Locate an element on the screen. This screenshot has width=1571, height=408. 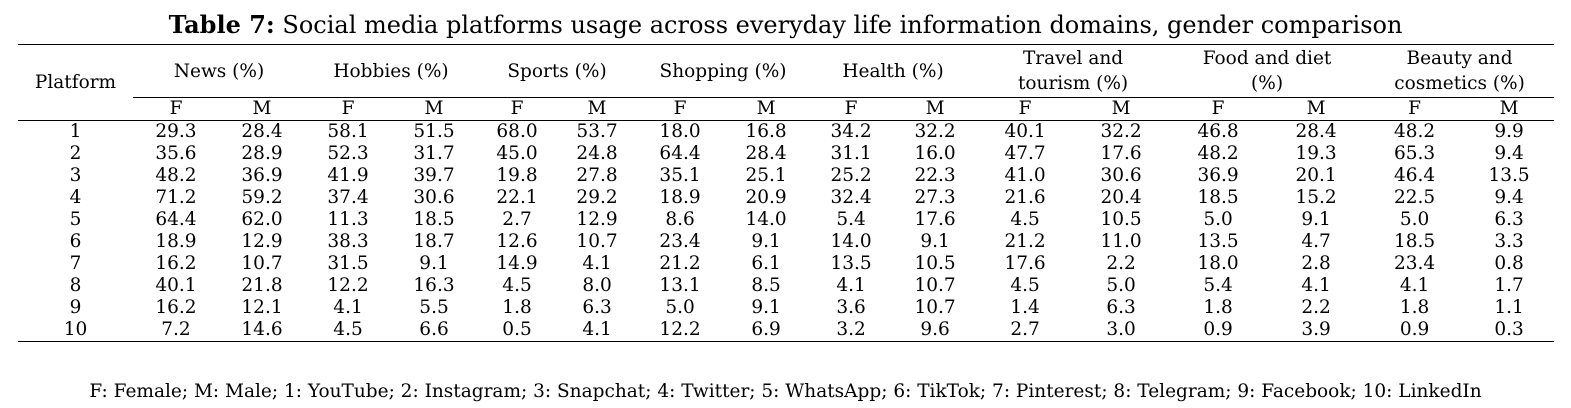
value-cell: 9.1 is located at coordinates (766, 307).